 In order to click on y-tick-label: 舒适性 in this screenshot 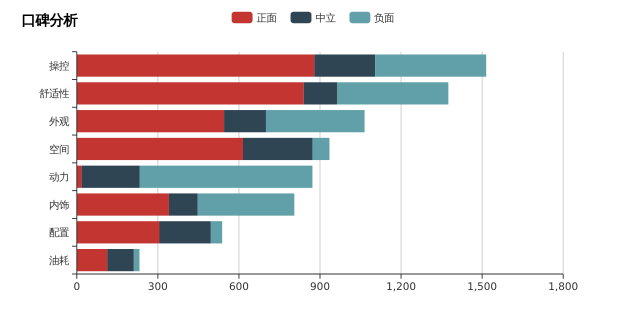, I will do `click(54, 94)`.